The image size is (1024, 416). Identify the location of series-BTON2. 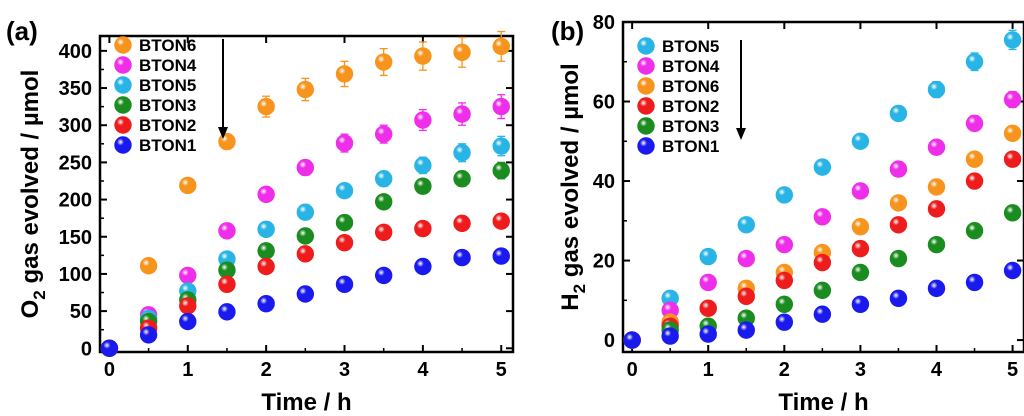
(305, 284).